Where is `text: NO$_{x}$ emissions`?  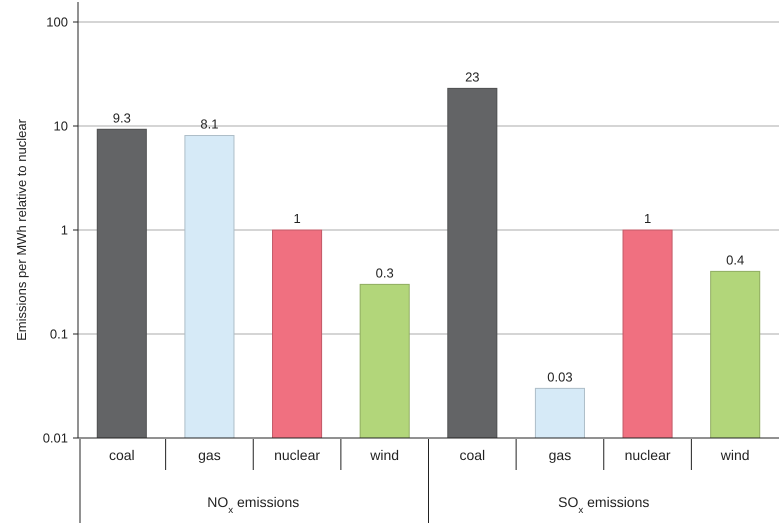
text: NO$_{x}$ emissions is located at coordinates (253, 505).